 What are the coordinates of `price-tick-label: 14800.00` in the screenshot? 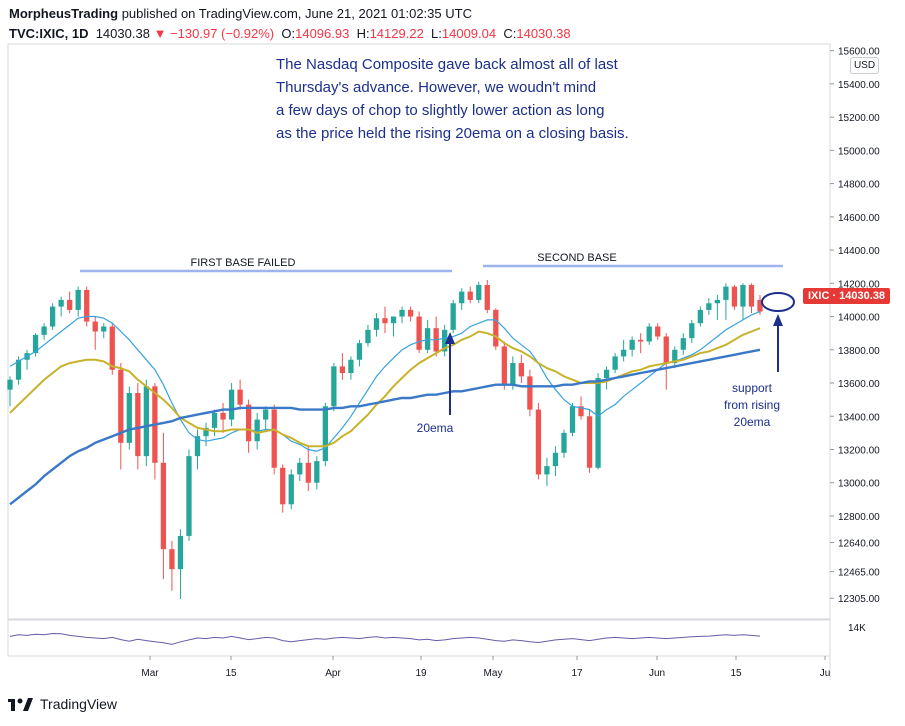 It's located at (859, 185).